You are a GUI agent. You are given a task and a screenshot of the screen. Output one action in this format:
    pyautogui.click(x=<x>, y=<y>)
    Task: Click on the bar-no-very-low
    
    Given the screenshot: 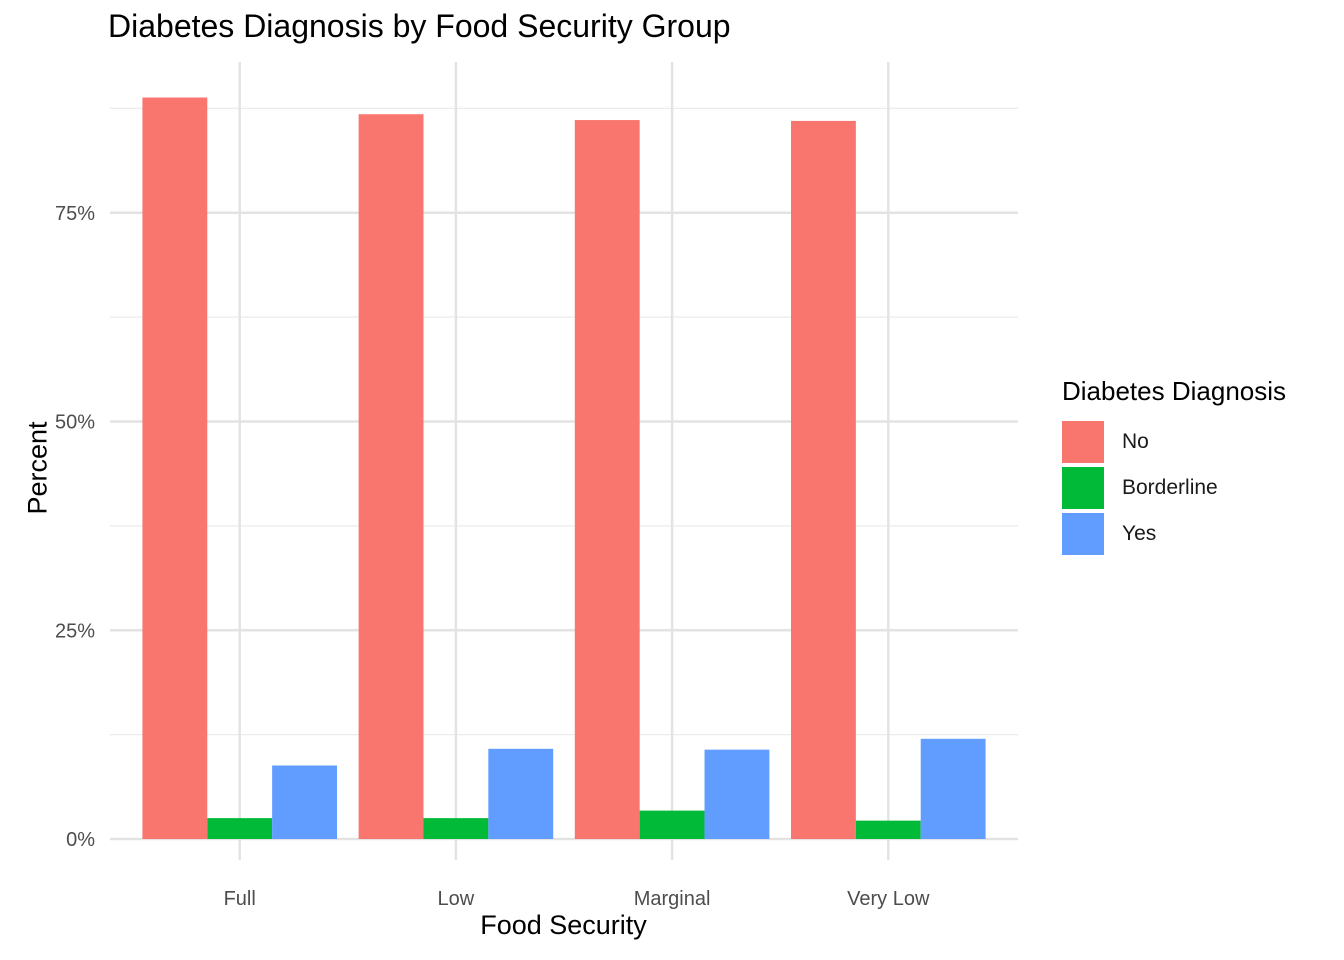 What is the action you would take?
    pyautogui.click(x=823, y=479)
    